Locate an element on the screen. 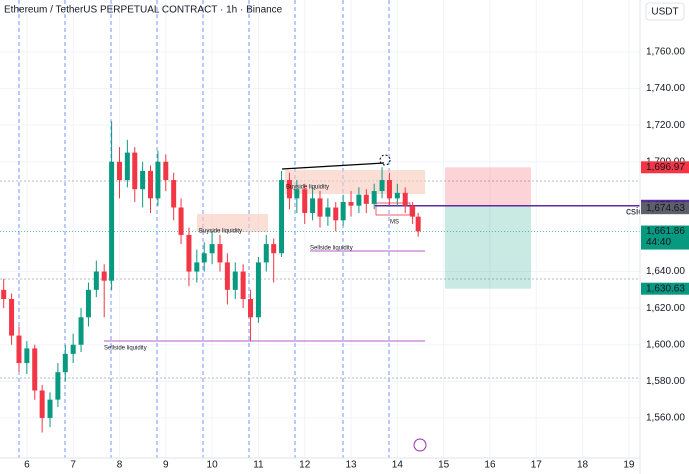  y-tick-label: 1,580.00 is located at coordinates (665, 381).